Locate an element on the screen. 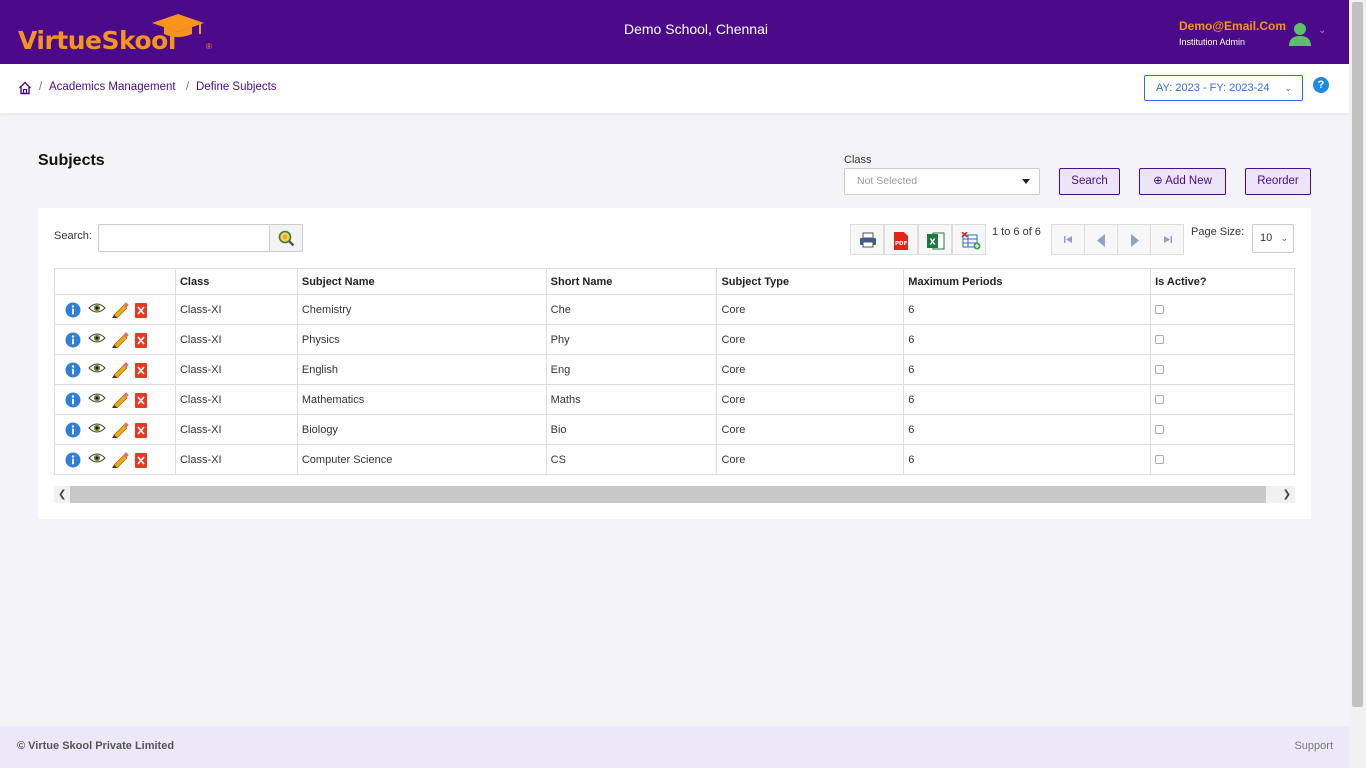 The width and height of the screenshot is (1366, 768). user-email: Demo@Email.Com is located at coordinates (1233, 26).